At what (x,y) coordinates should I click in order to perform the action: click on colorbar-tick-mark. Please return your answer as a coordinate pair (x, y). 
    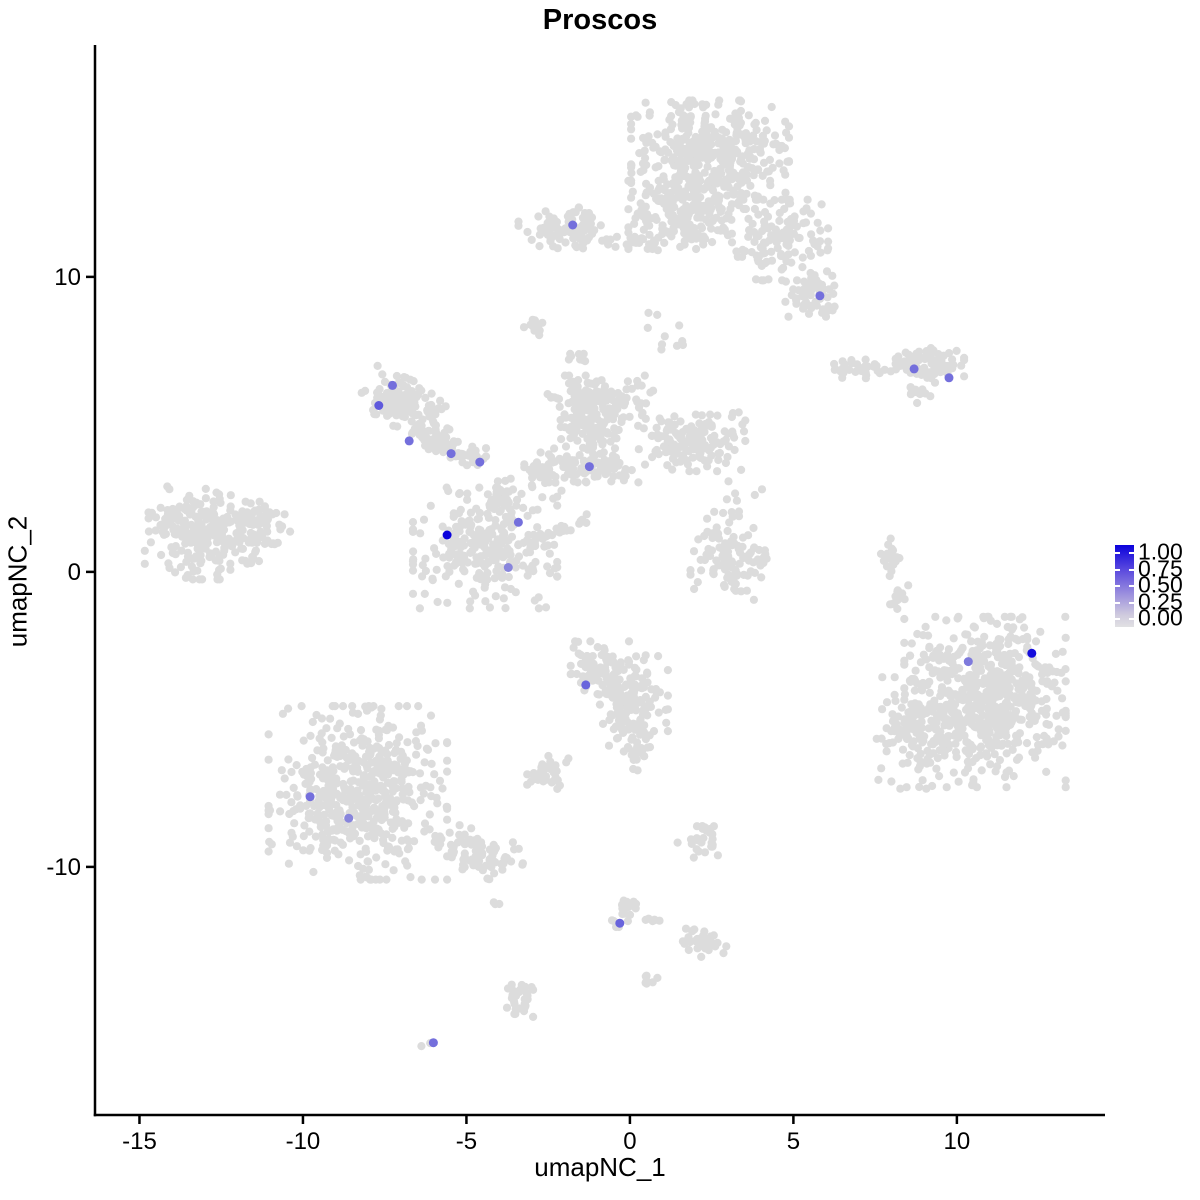
    Looking at the image, I should click on (1117, 586).